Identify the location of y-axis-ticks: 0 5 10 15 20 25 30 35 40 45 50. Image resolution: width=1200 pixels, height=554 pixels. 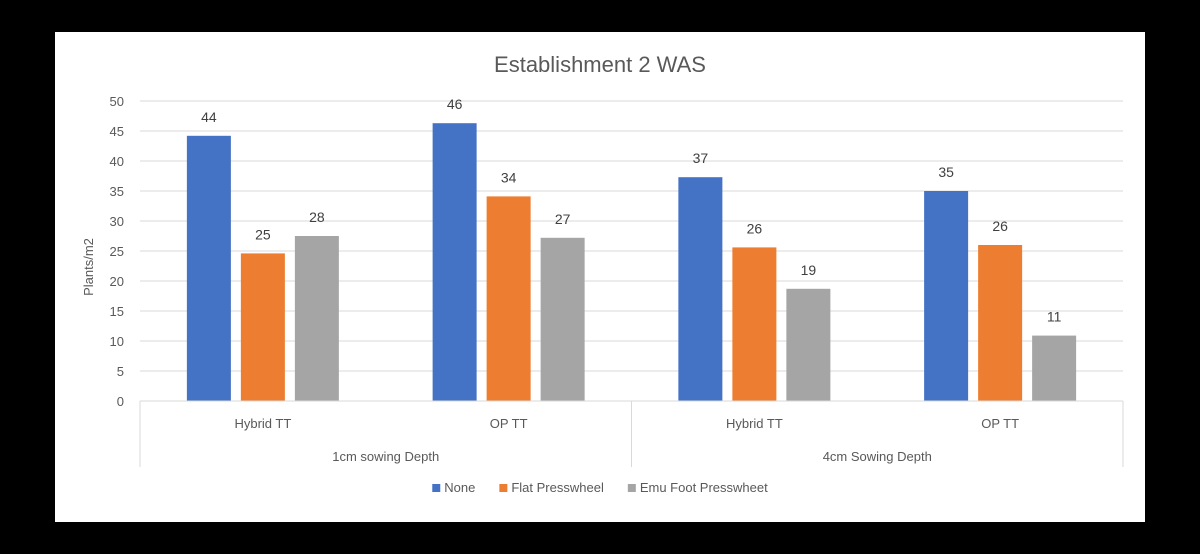
(117, 251).